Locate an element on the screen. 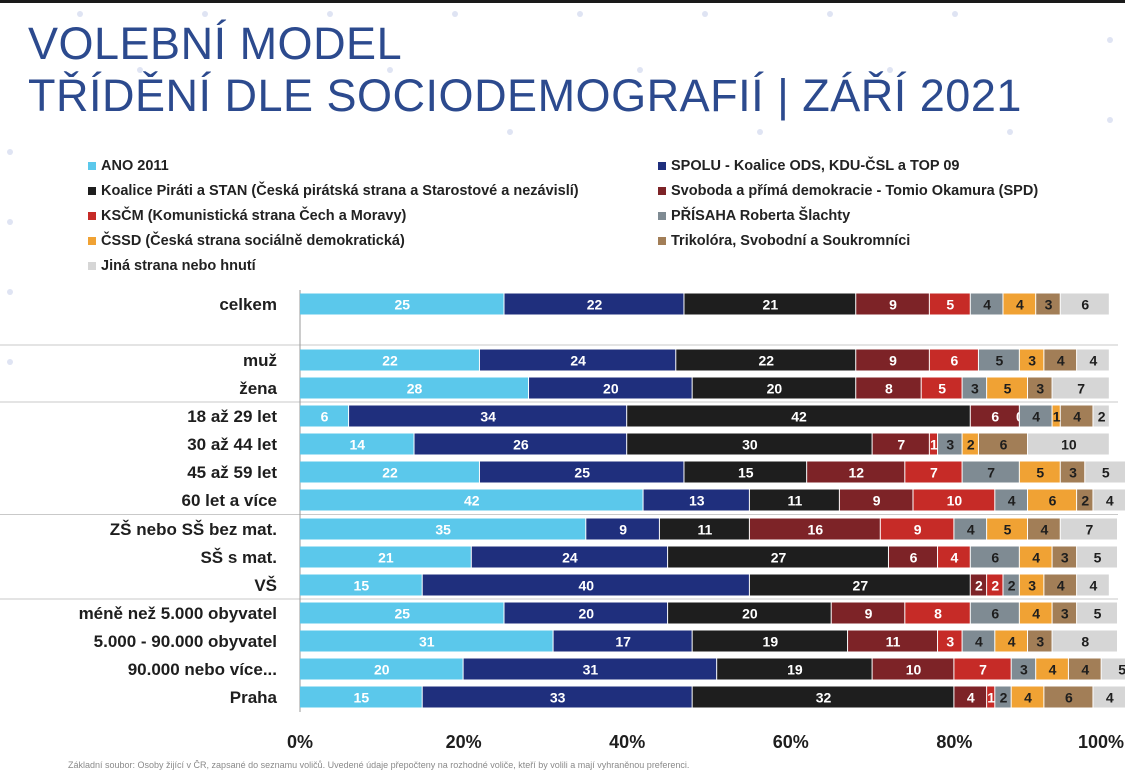 The image size is (1125, 770). data-label-pirati-8: 11 is located at coordinates (705, 530).